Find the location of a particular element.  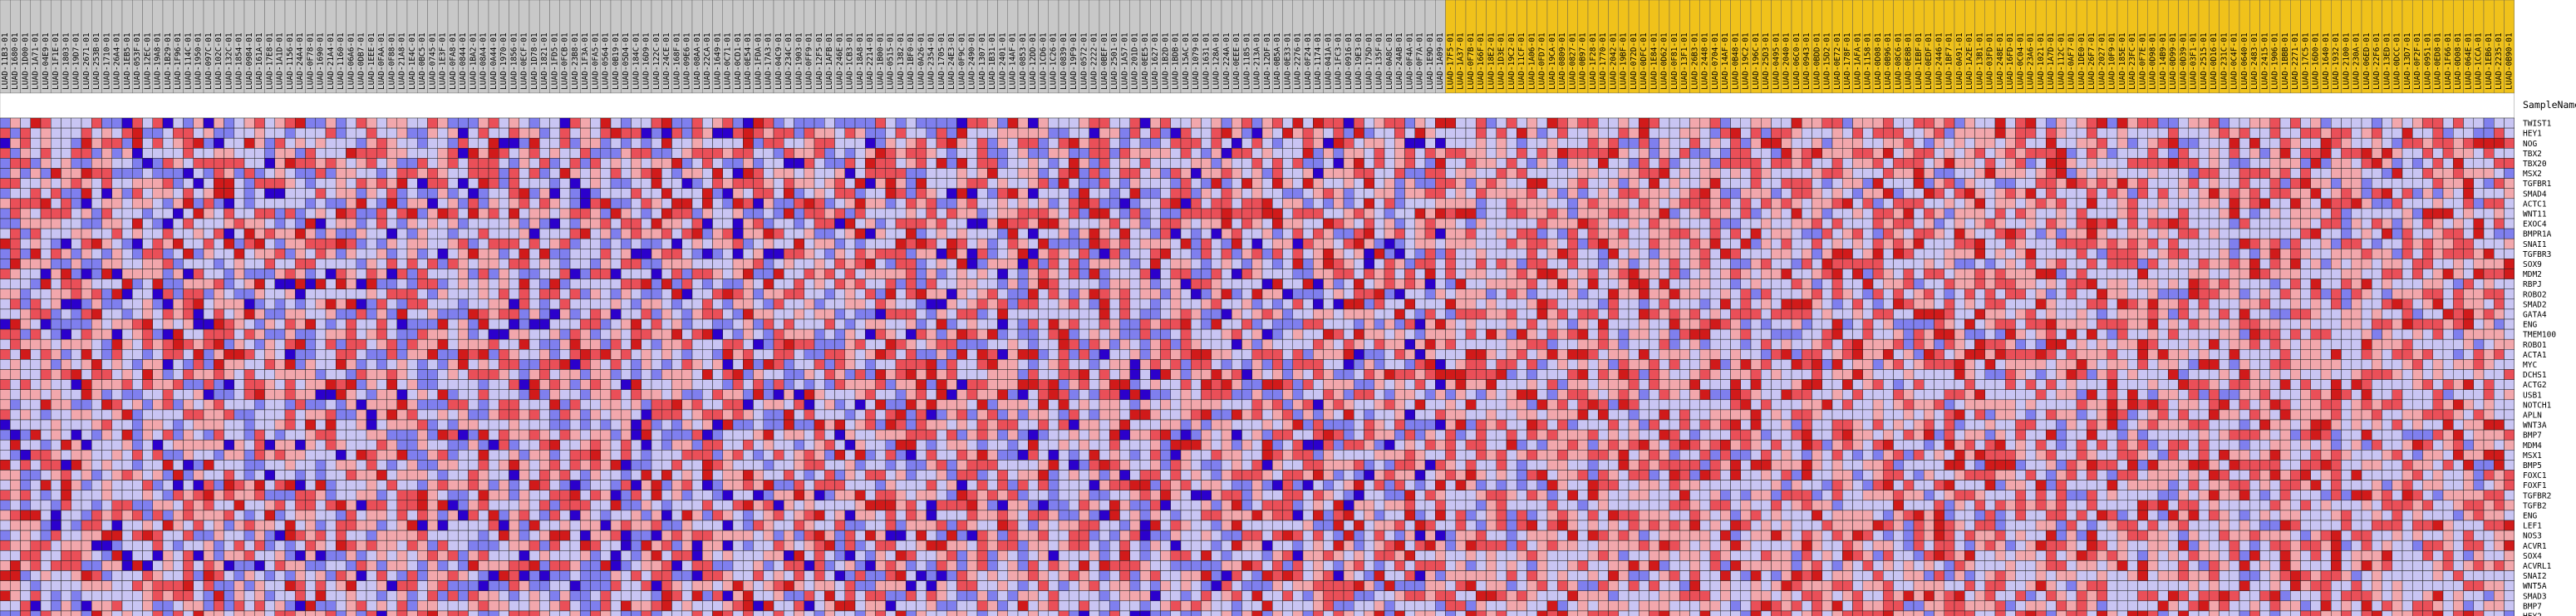

column-label: LUAD-132C-01 is located at coordinates (229, 61).